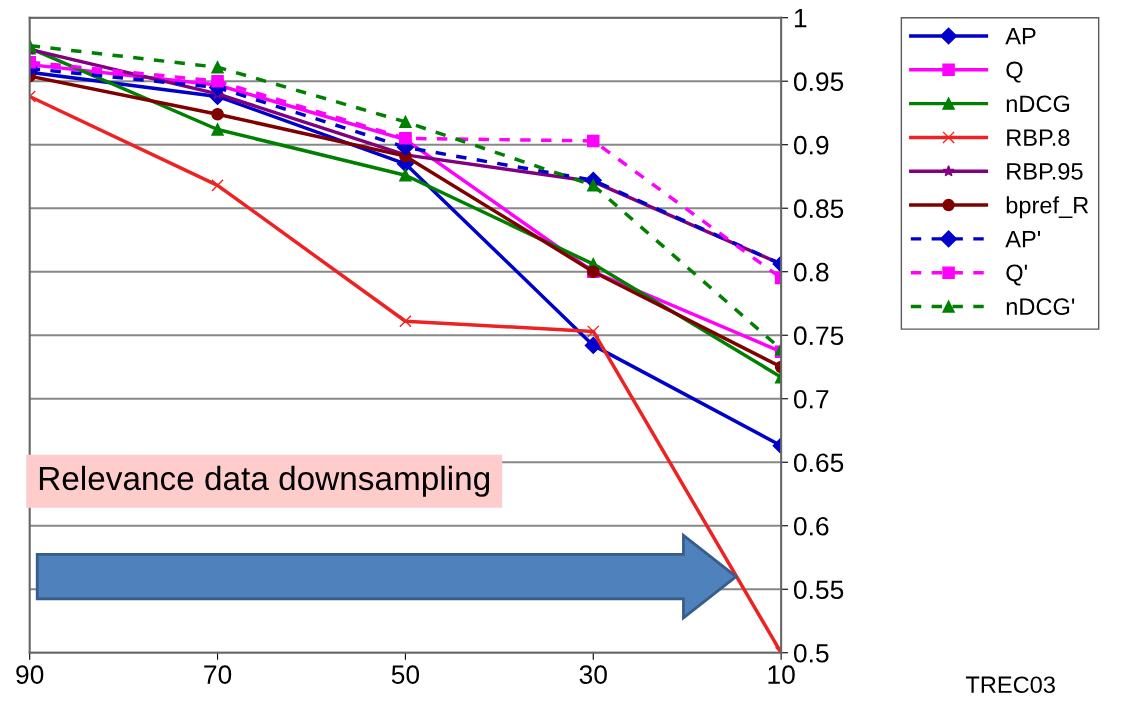 The width and height of the screenshot is (1142, 708). What do you see at coordinates (593, 674) in the screenshot?
I see `x-tick-label: 30` at bounding box center [593, 674].